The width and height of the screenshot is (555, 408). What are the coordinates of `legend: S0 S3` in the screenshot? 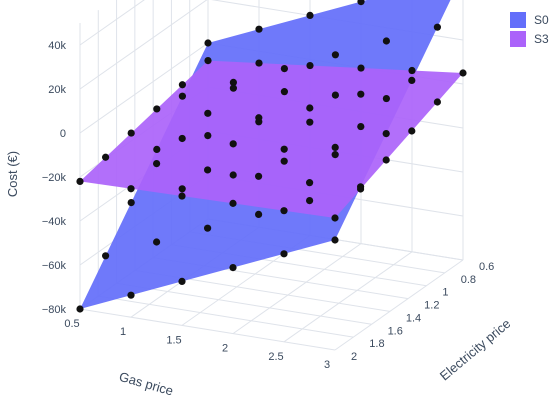 It's located at (529, 29).